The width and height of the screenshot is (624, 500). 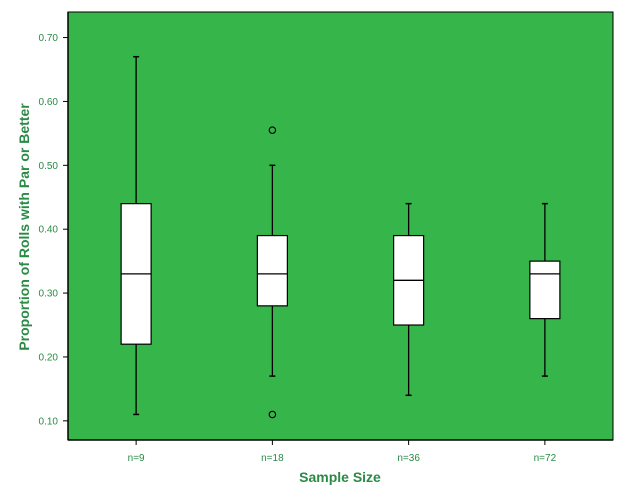 What do you see at coordinates (49, 38) in the screenshot?
I see `y-tick-label: 0.70` at bounding box center [49, 38].